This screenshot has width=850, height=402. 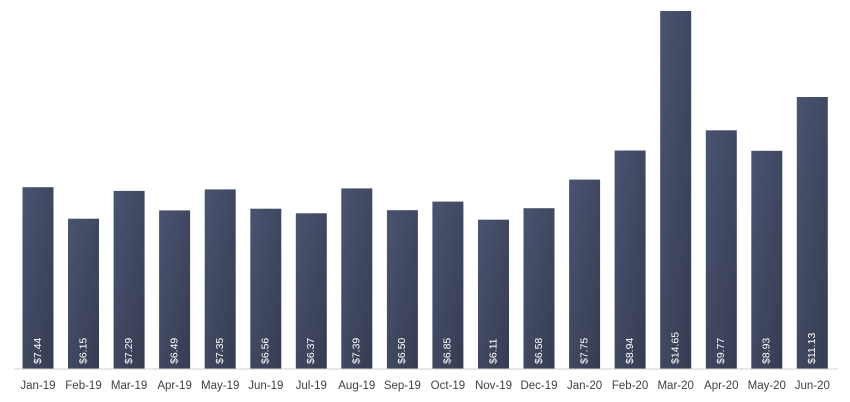 I want to click on value-label: $6.50, so click(x=402, y=351).